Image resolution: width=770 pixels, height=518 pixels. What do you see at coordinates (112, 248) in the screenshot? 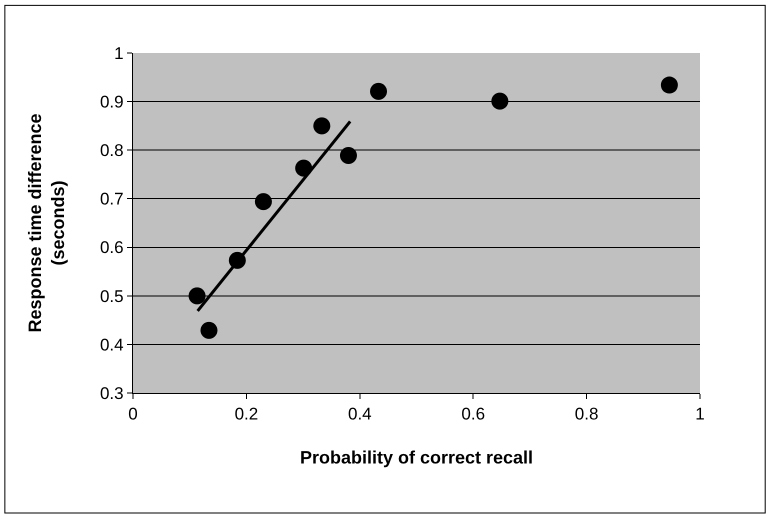
I see `y-tick-label: 0.6` at bounding box center [112, 248].